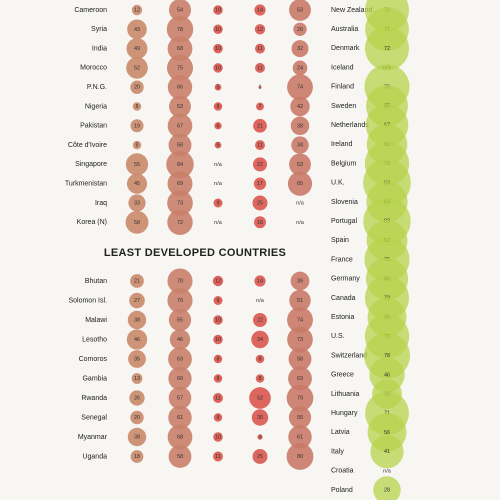 The height and width of the screenshot is (500, 500). What do you see at coordinates (300, 457) in the screenshot?
I see `value-label: 80` at bounding box center [300, 457].